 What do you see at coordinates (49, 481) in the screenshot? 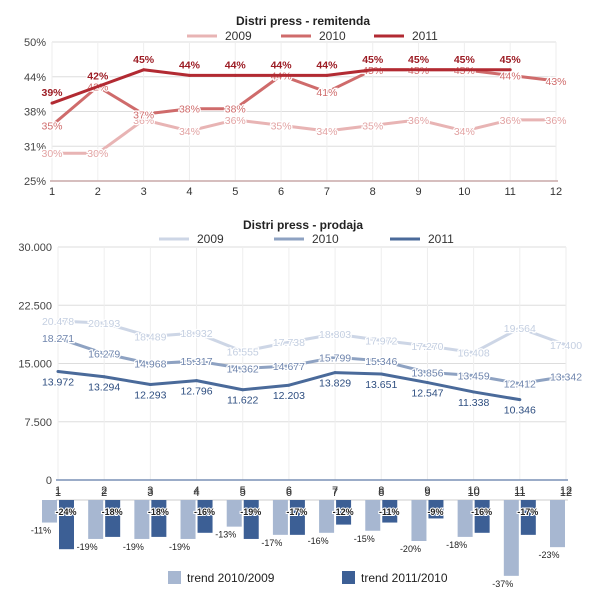
I see `prodaja-y-tick-label: 0` at bounding box center [49, 481].